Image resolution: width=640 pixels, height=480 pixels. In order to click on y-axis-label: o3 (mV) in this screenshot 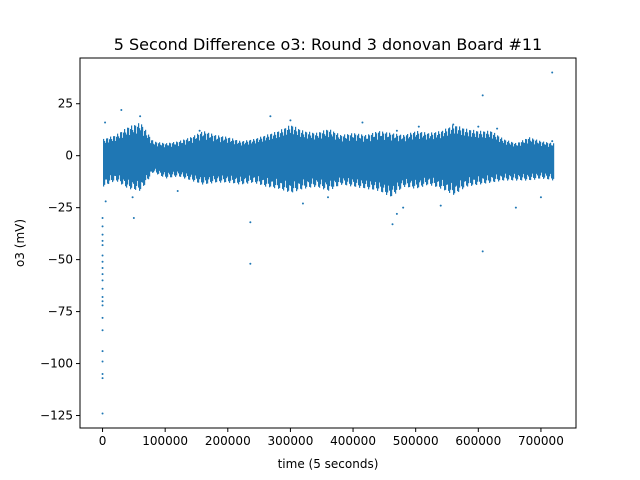, I will do `click(20, 243)`.